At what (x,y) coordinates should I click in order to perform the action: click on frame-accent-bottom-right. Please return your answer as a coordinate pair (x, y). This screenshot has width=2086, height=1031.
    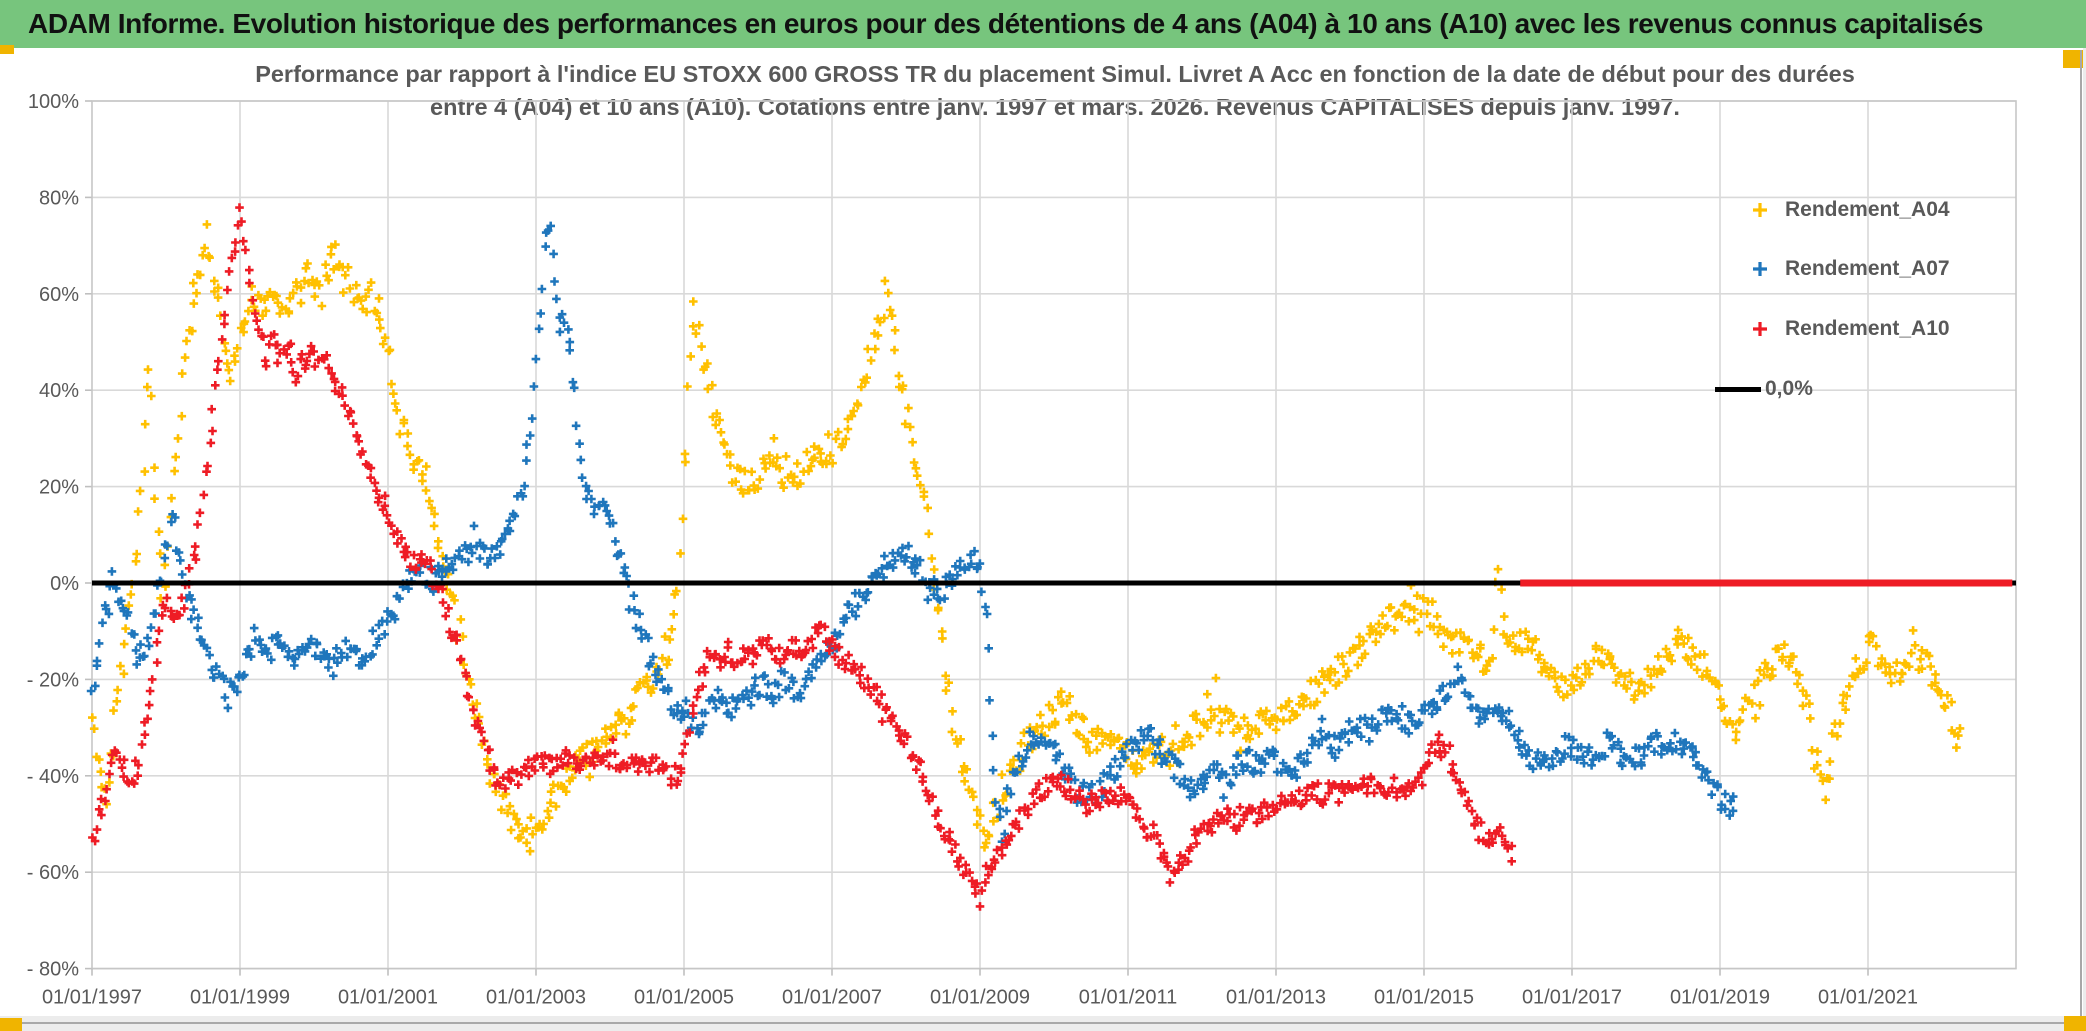
    Looking at the image, I should click on (2075, 1023).